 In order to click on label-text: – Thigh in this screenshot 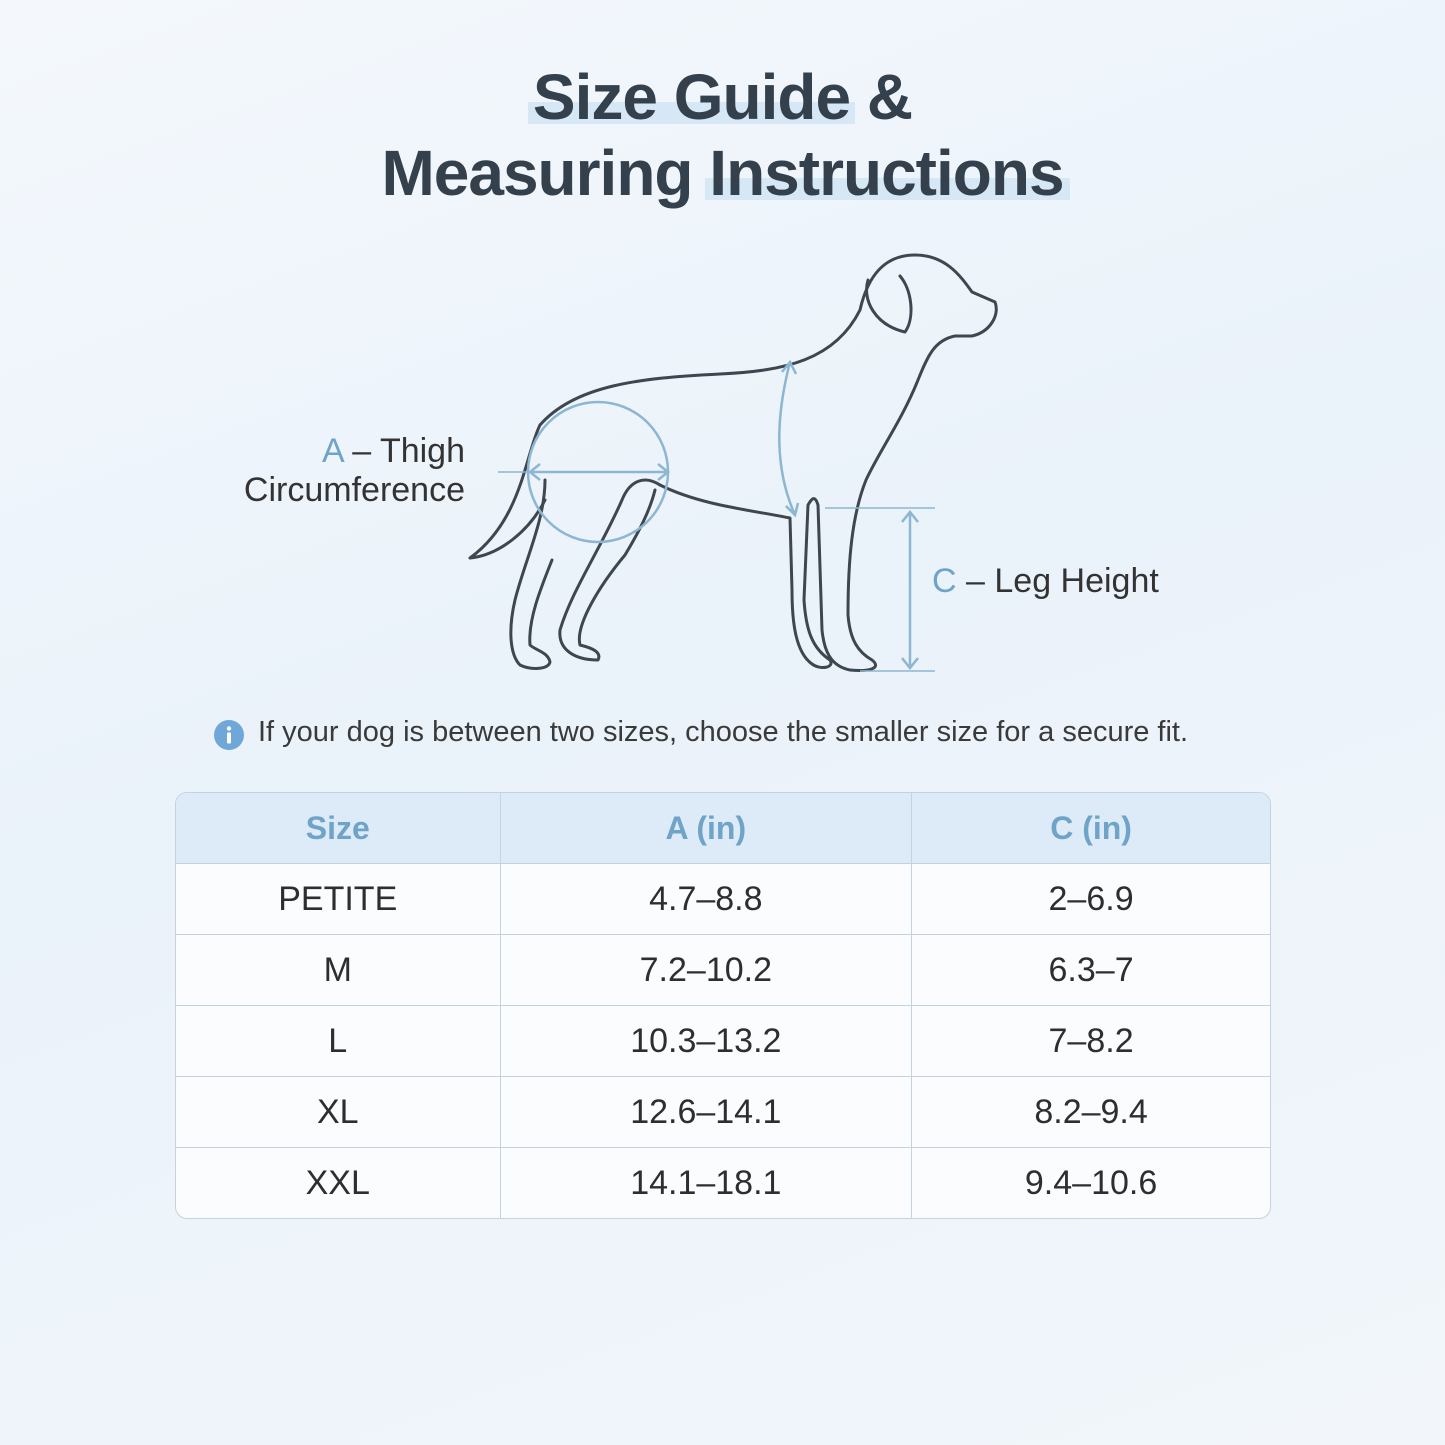, I will do `click(408, 451)`.